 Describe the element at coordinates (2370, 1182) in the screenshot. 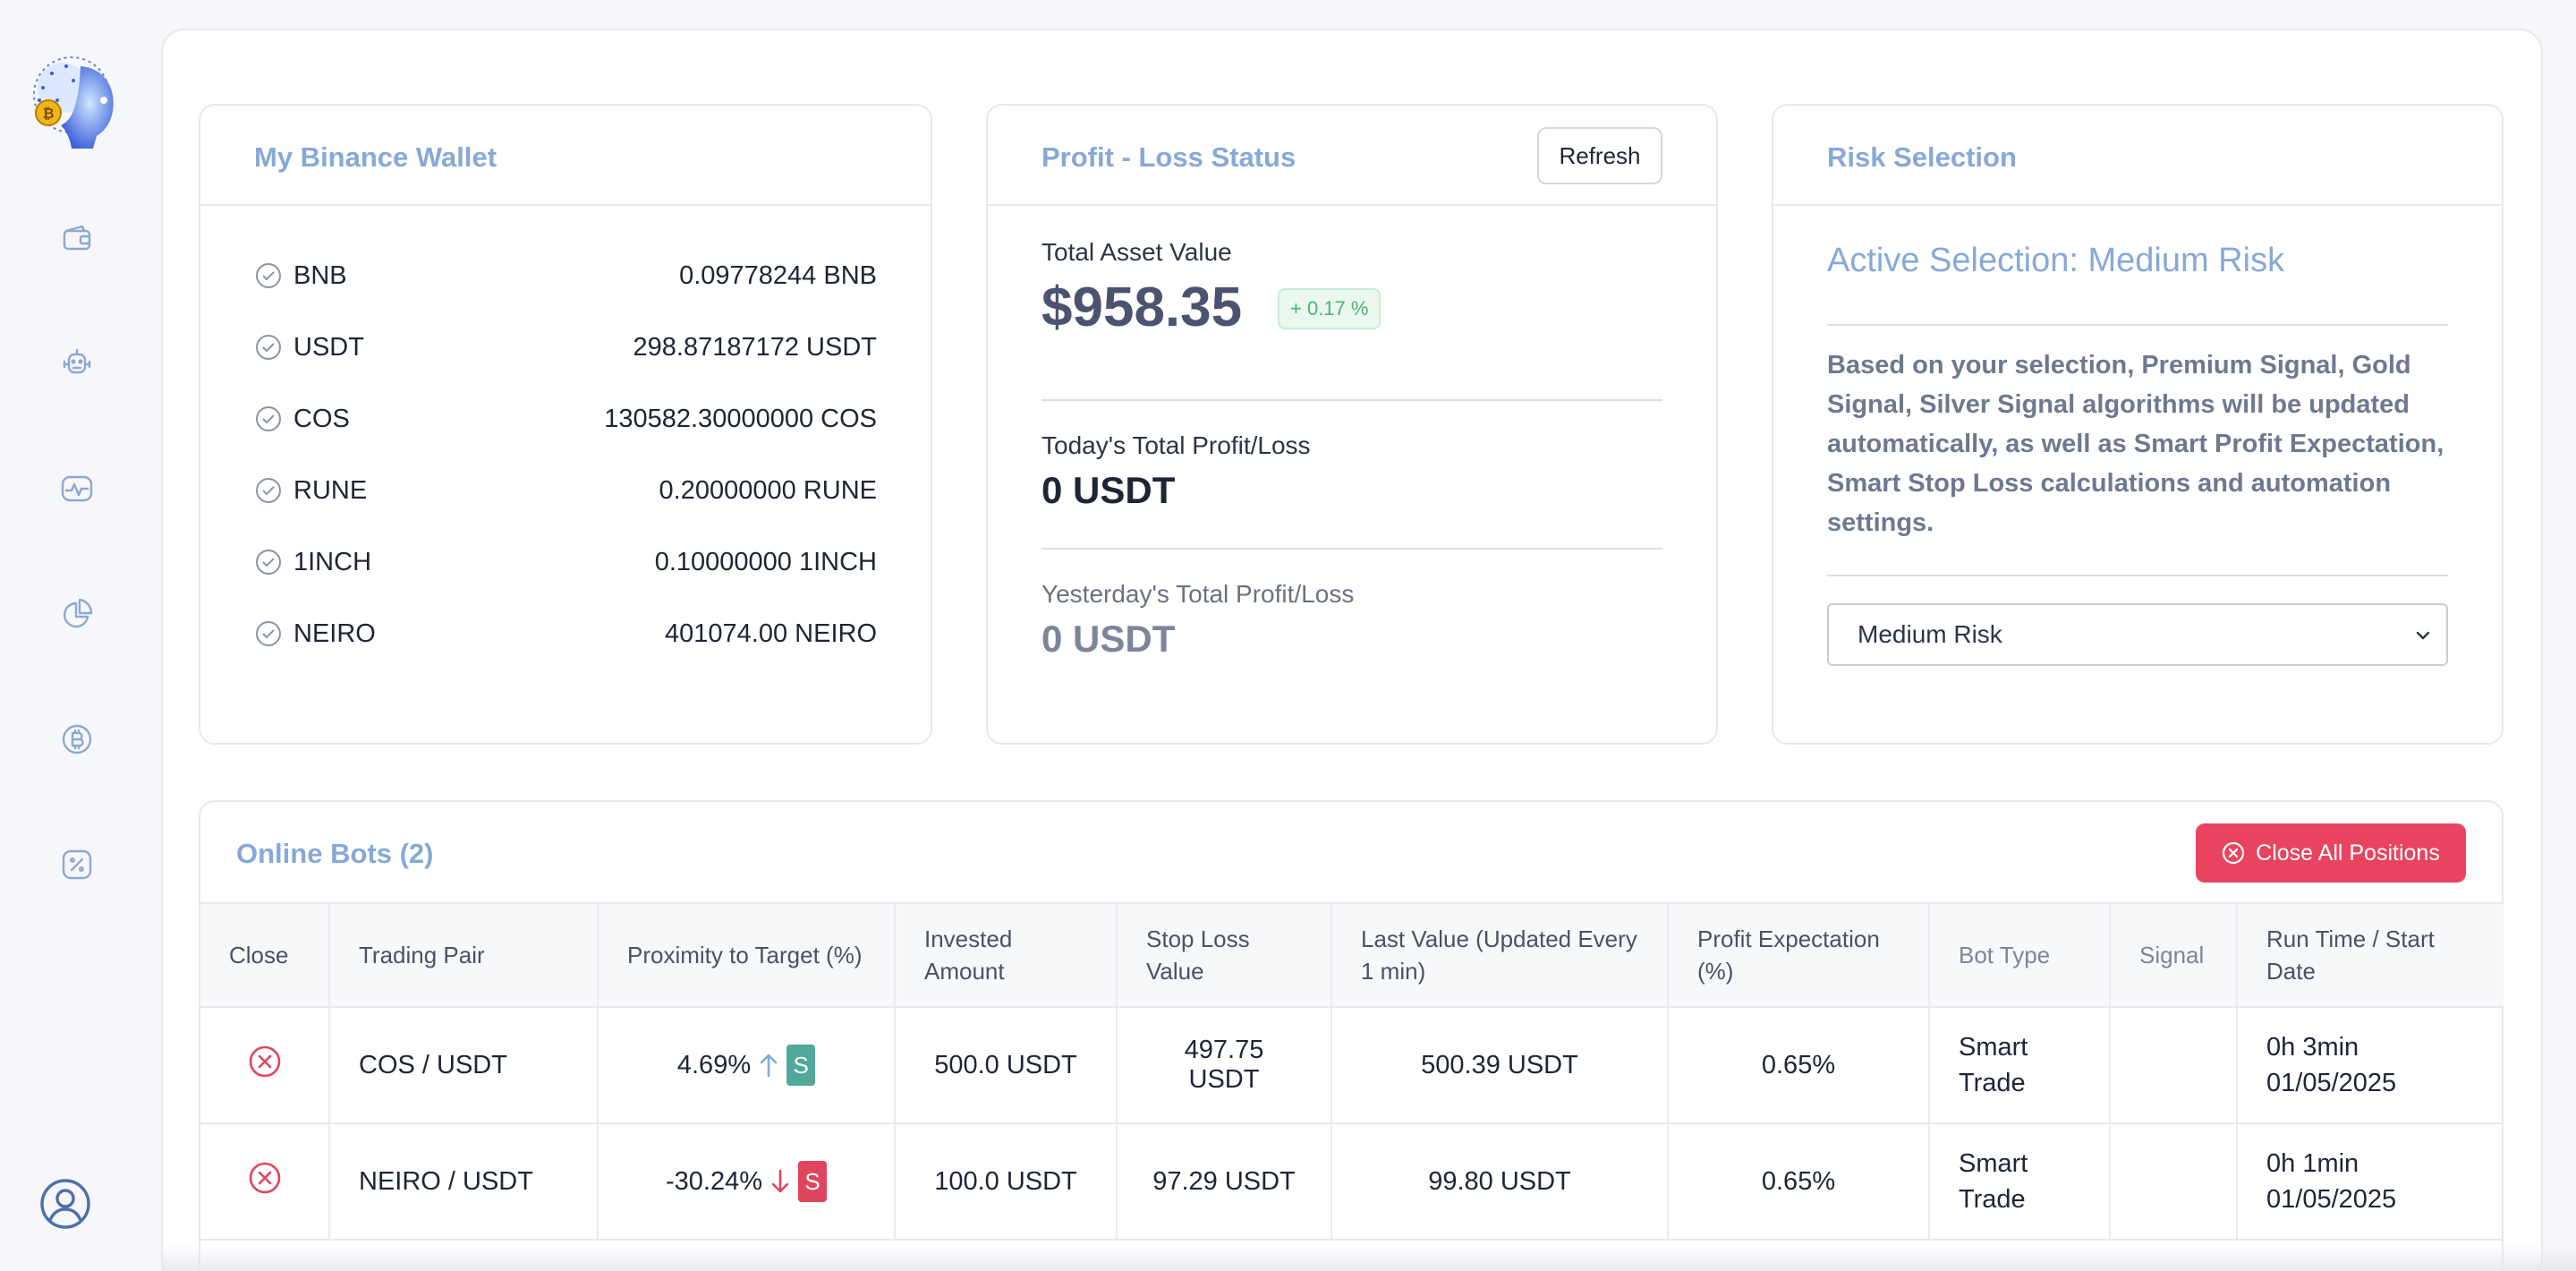

I see `run-time-cell: 0h 1min 01/05/2025` at that location.